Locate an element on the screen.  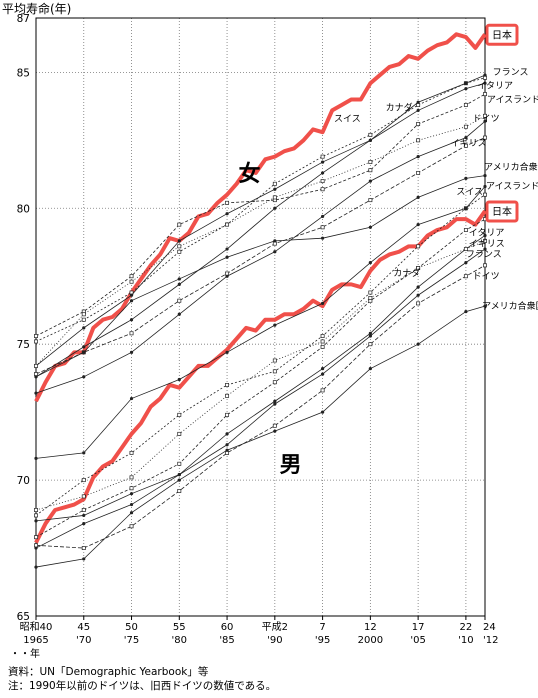
series-label-japan-female: 日本 is located at coordinates (502, 34).